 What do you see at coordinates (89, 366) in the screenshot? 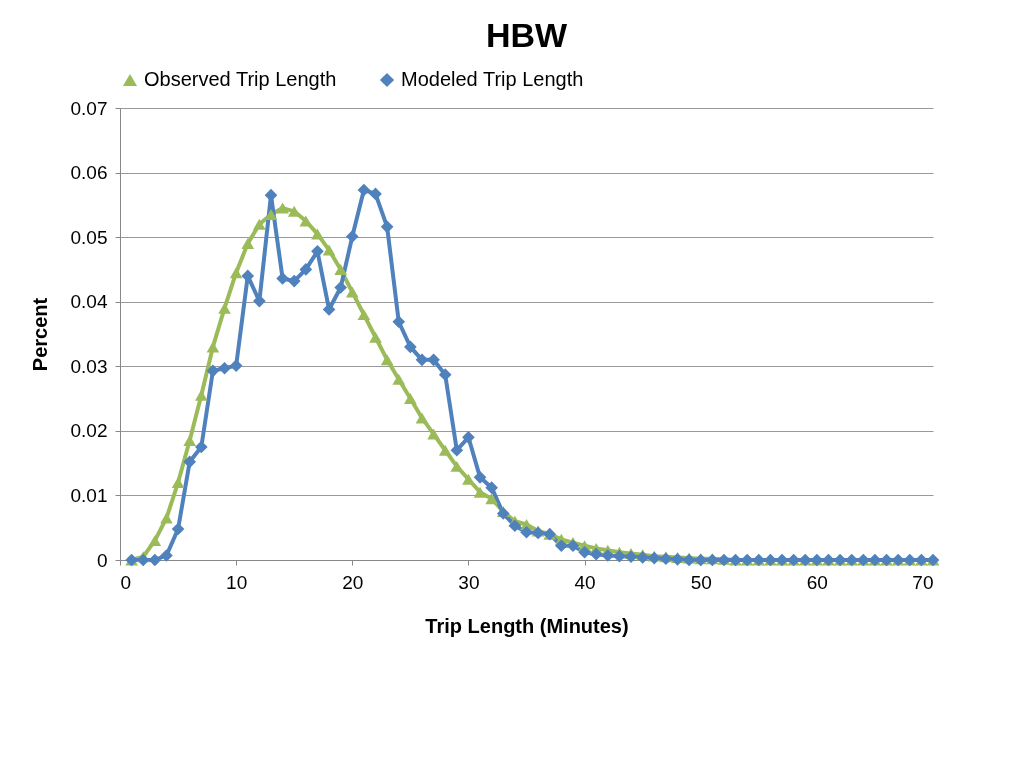
I see `y-tick-label: 0.03` at bounding box center [89, 366].